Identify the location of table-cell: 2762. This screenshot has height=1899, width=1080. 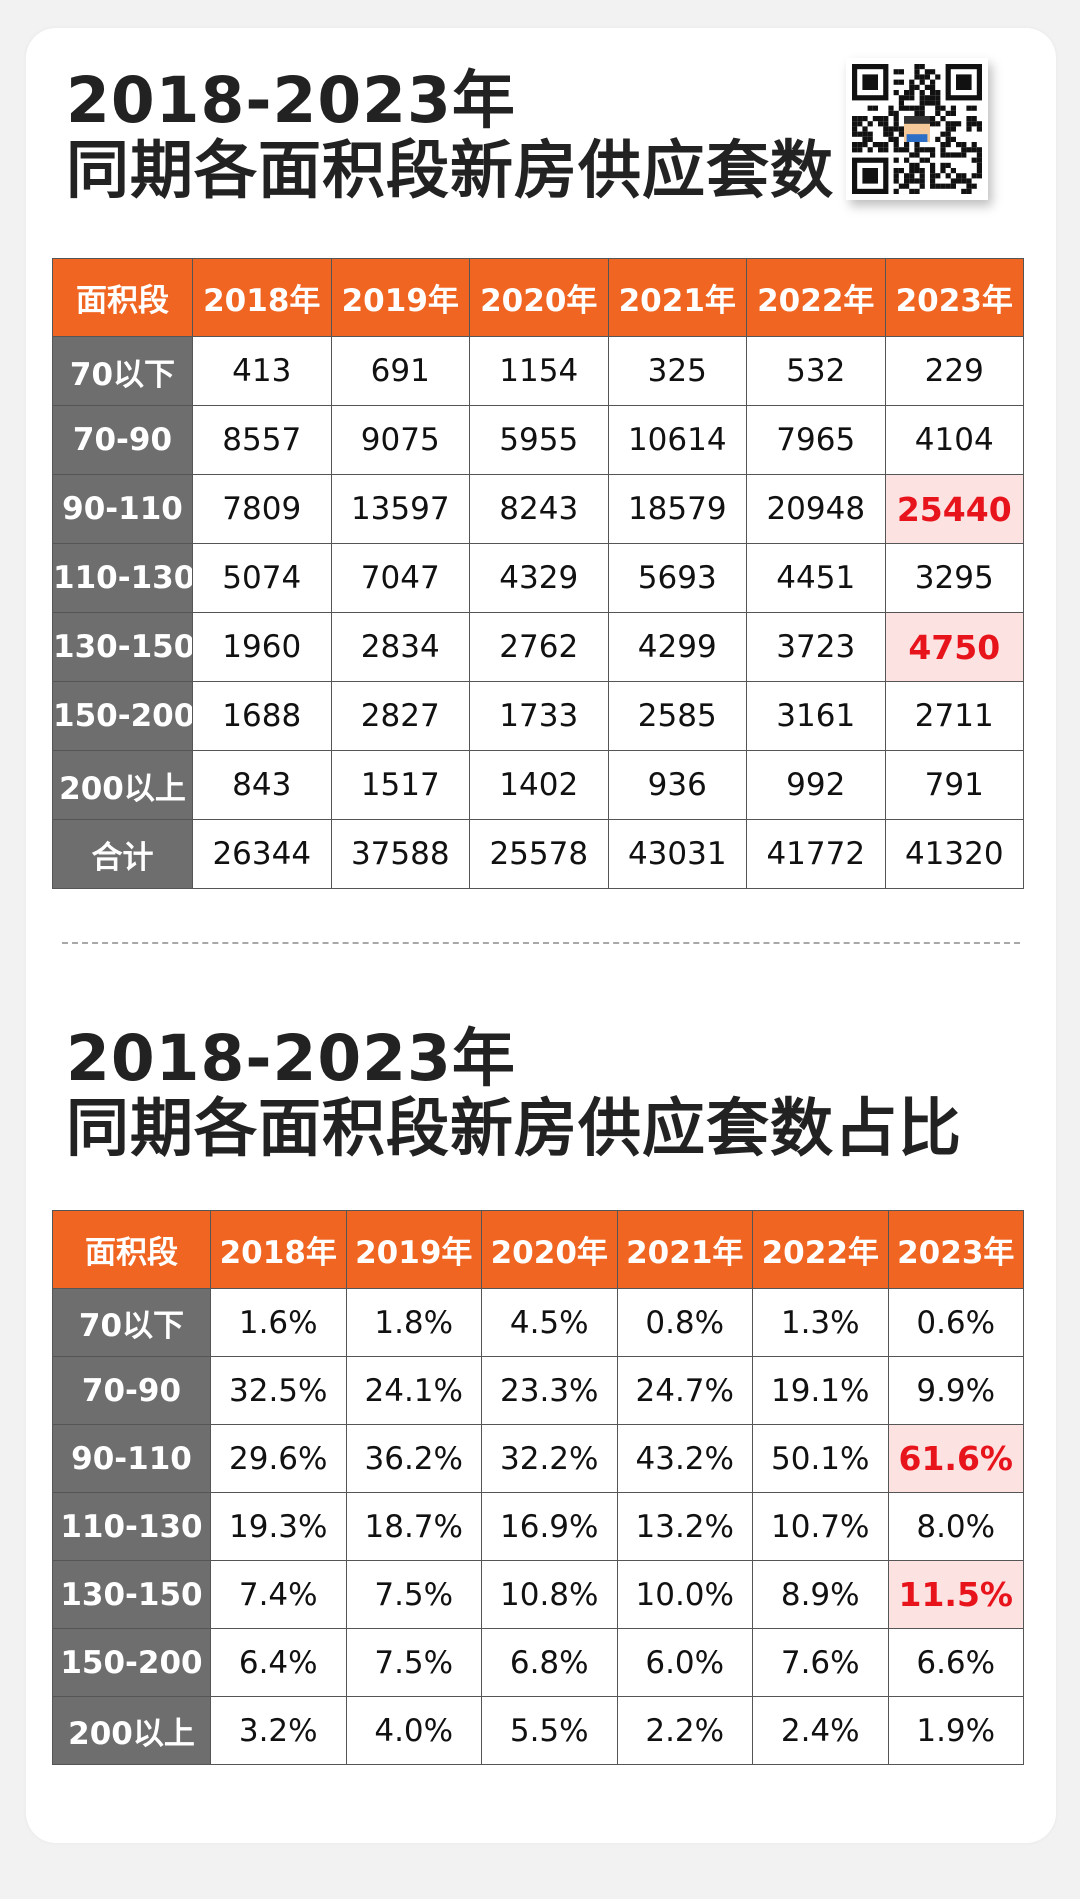
(539, 647).